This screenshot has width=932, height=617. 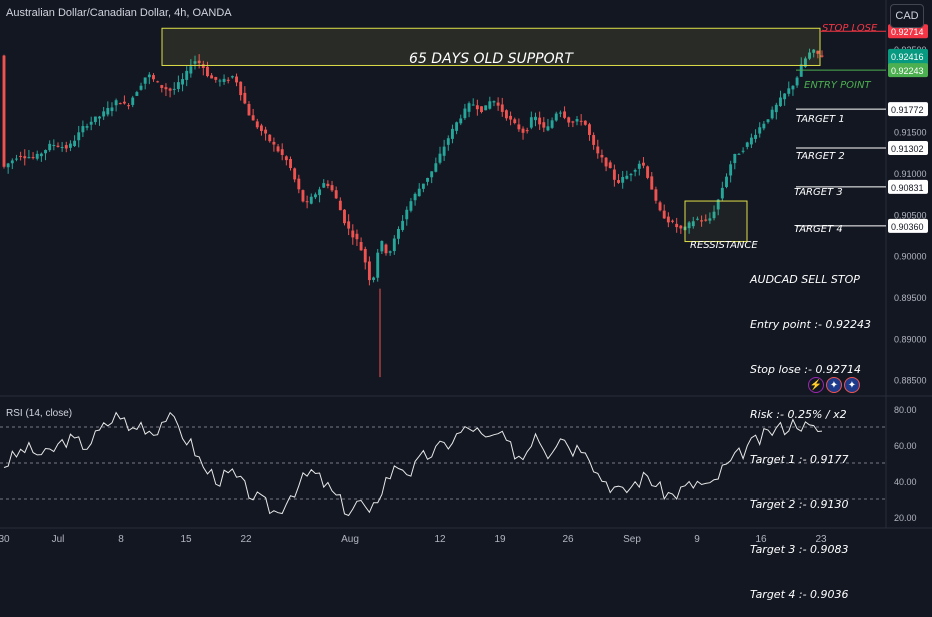 What do you see at coordinates (816, 385) in the screenshot?
I see `lightning-icon: ⚡` at bounding box center [816, 385].